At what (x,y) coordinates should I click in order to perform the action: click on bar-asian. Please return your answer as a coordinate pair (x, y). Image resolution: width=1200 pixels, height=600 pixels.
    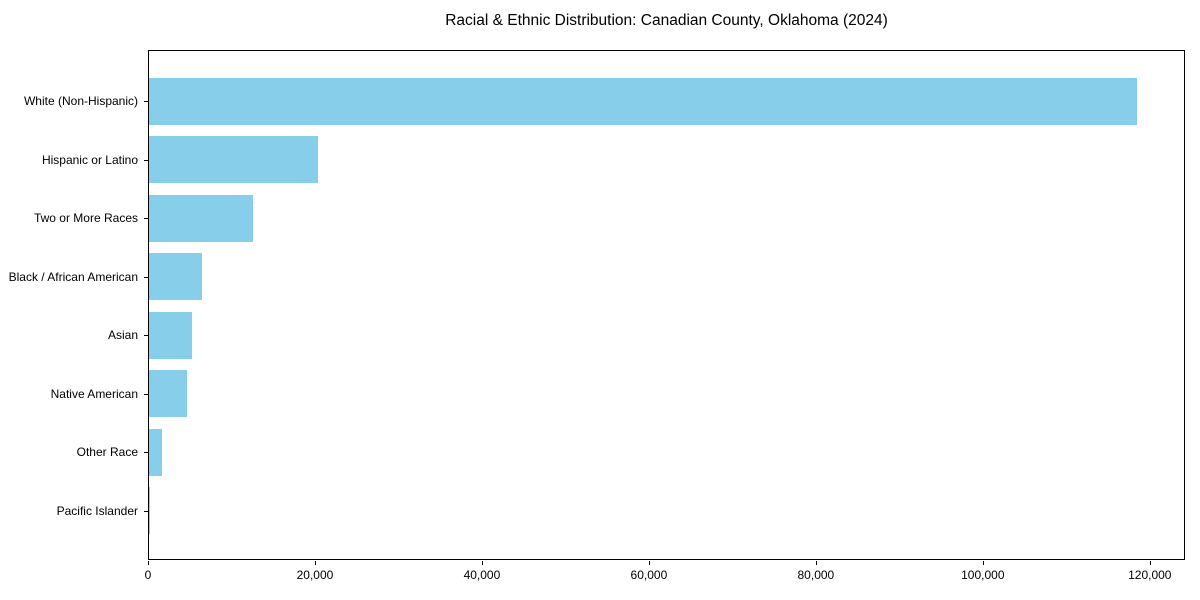
    Looking at the image, I should click on (171, 335).